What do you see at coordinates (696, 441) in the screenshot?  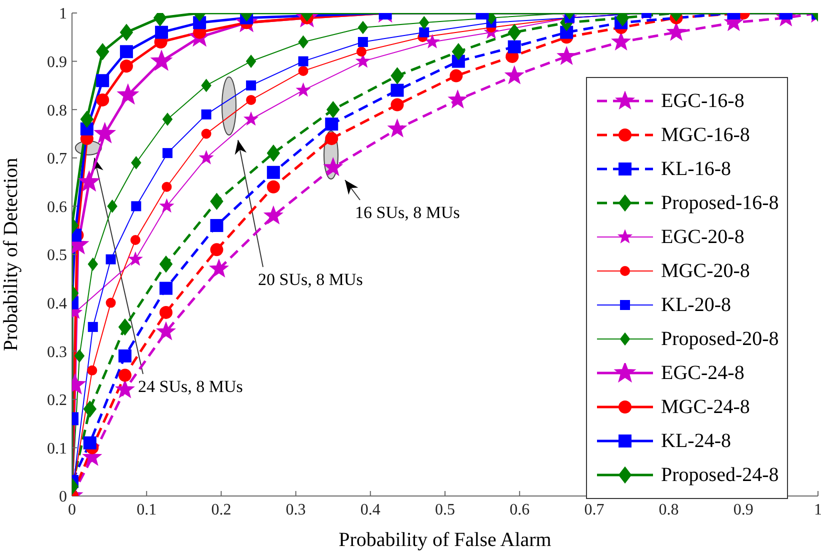 I see `legend-label: KL-24-8` at bounding box center [696, 441].